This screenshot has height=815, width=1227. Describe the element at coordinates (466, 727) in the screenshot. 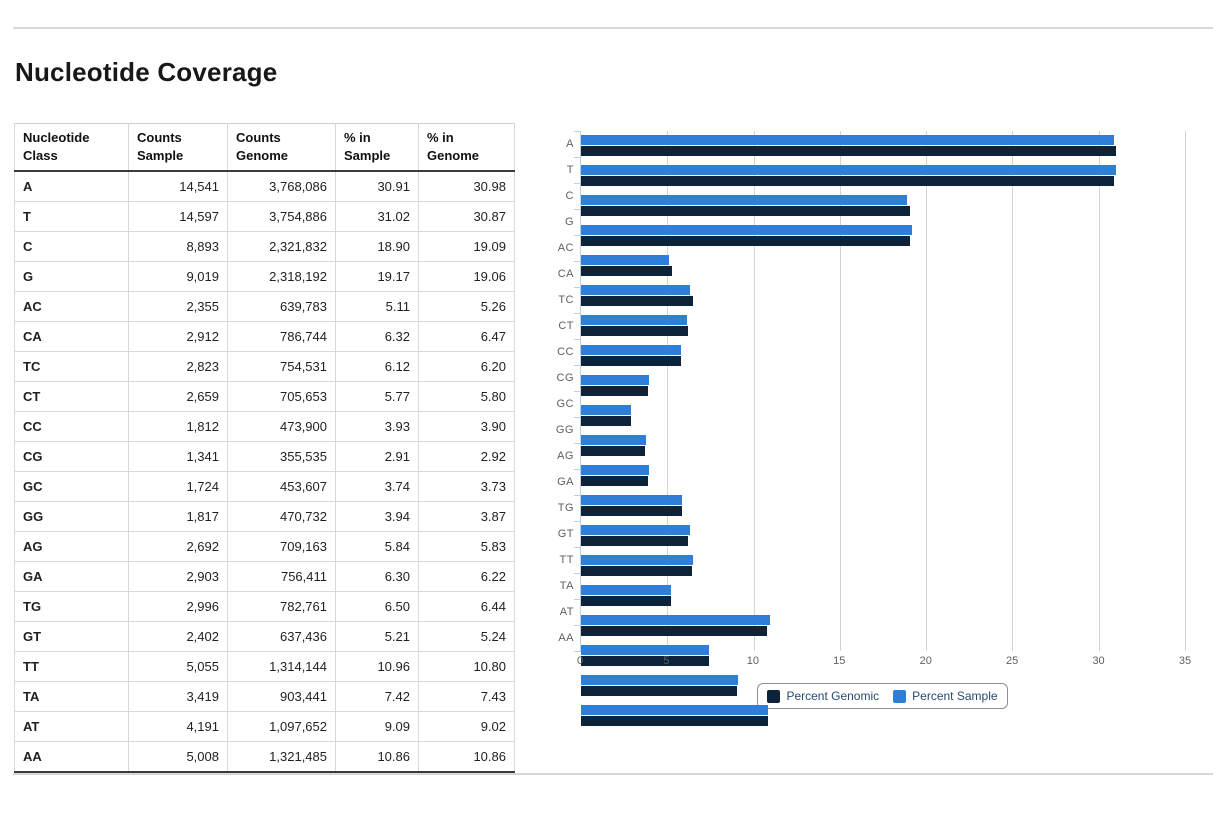

I see `cell-value: 9.02` at that location.